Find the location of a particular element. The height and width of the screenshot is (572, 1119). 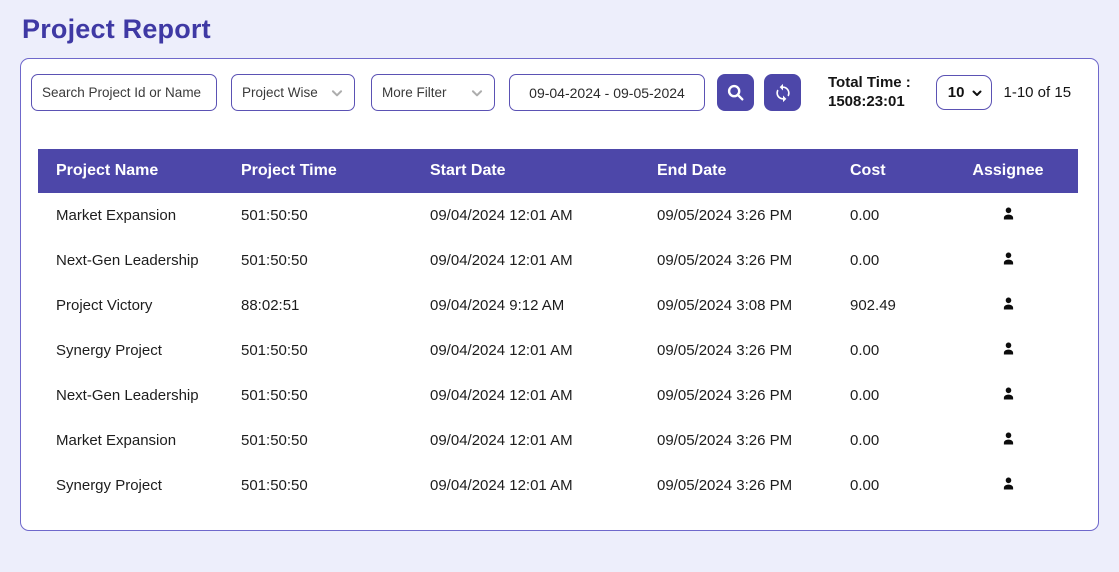

search-icon is located at coordinates (735, 92).